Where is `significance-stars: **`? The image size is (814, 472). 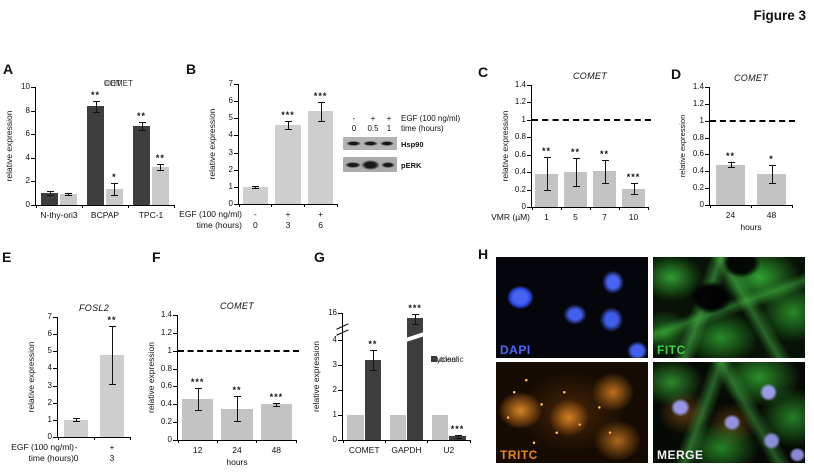 significance-stars: ** is located at coordinates (160, 158).